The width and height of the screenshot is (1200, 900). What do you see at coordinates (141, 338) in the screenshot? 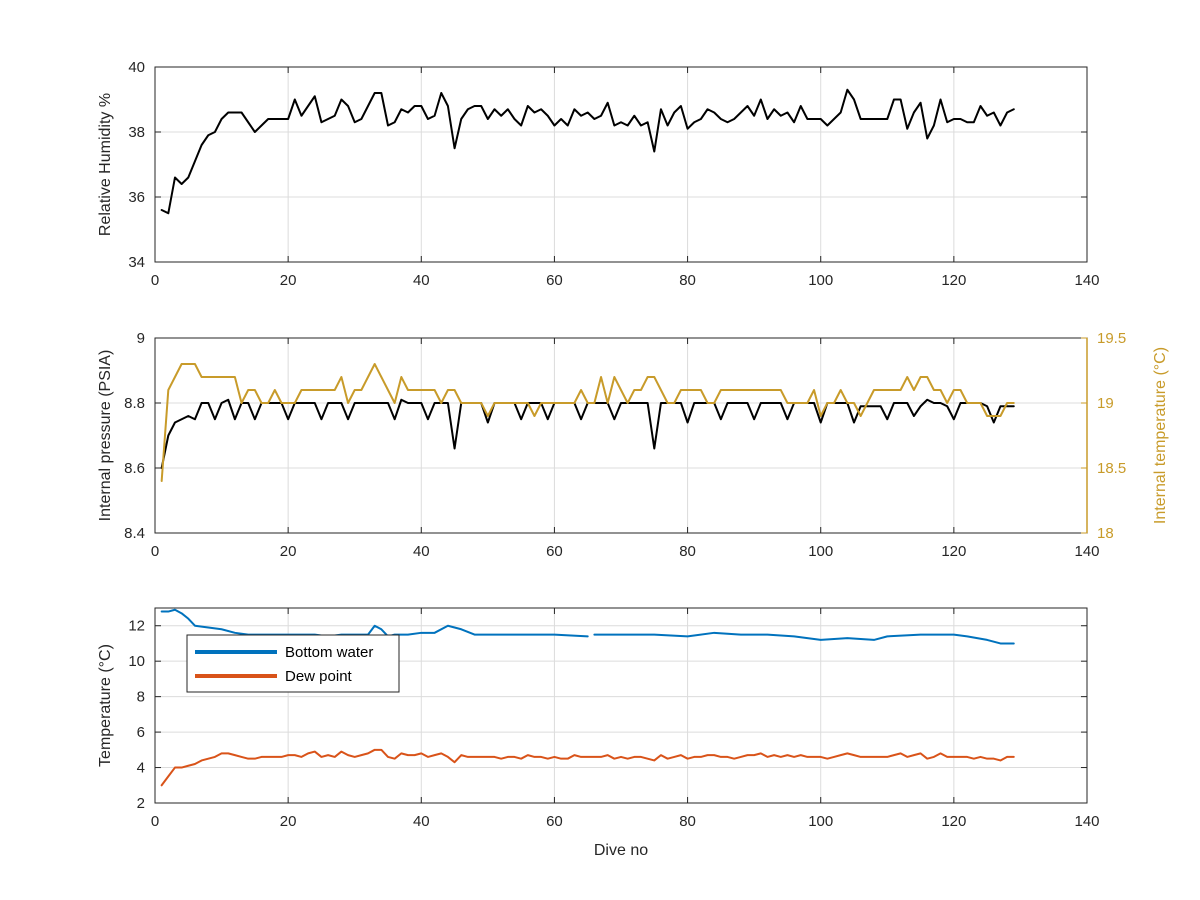
I see `y-tick-label: 9` at bounding box center [141, 338].